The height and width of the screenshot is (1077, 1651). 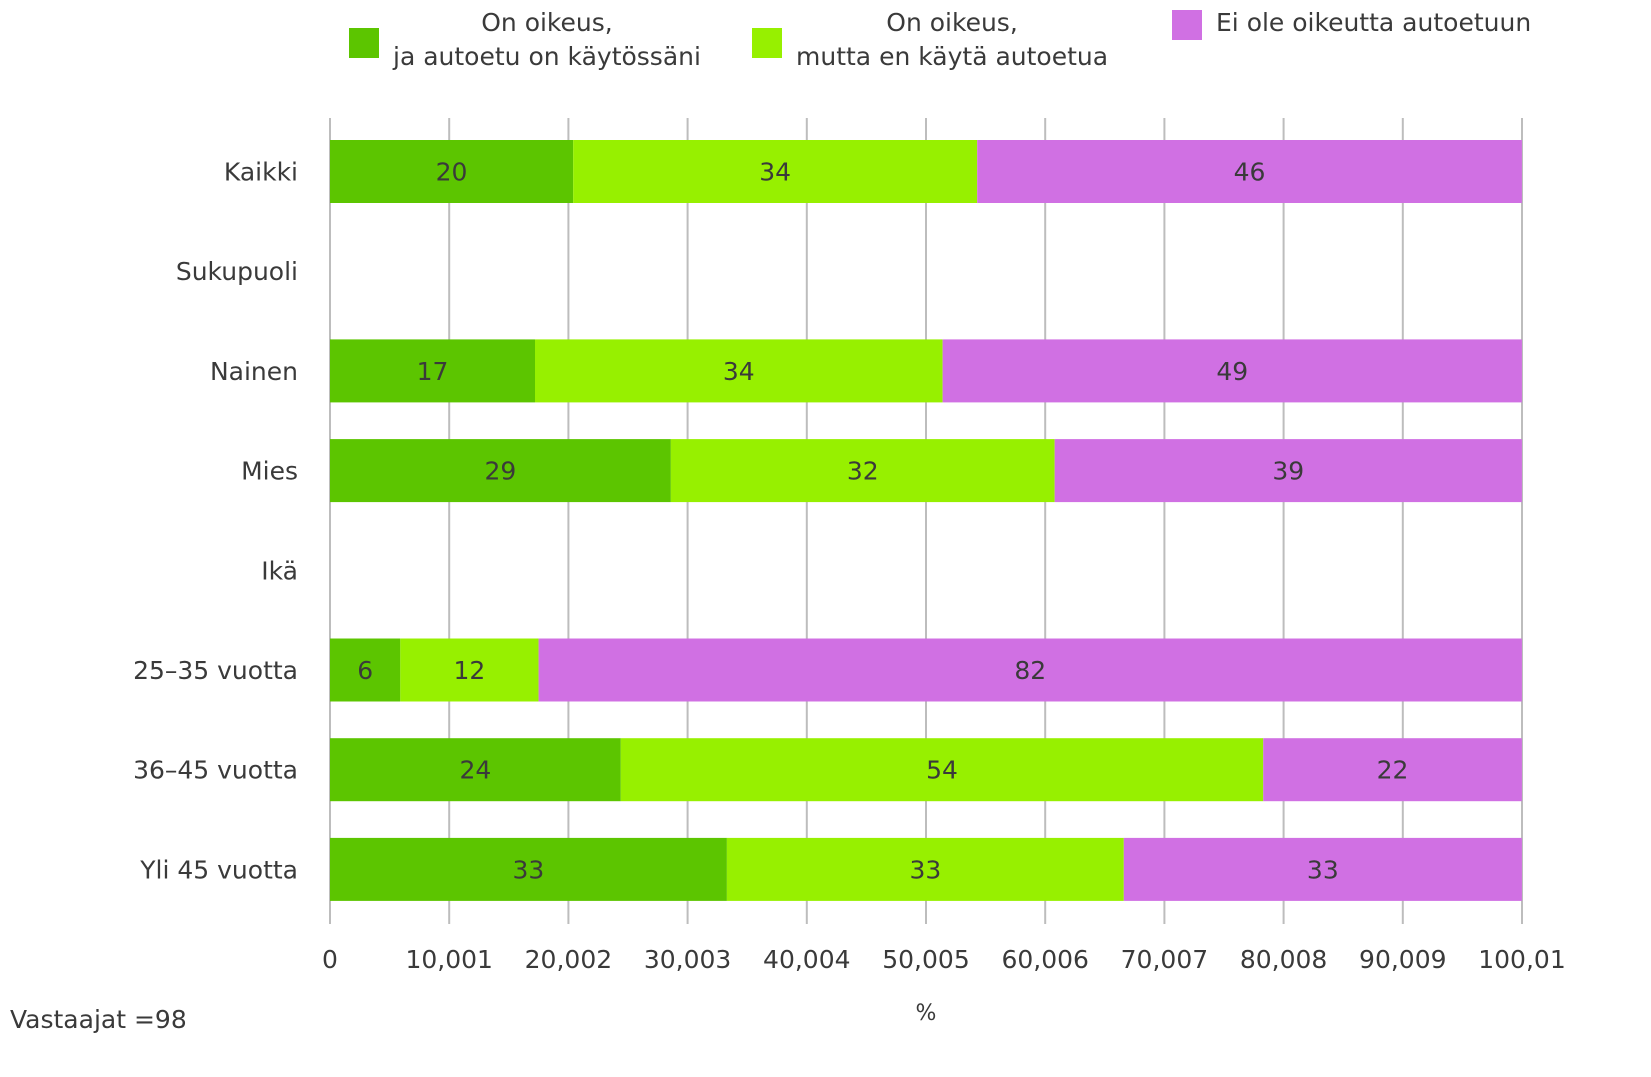 I want to click on bar-data-label: 54, so click(x=942, y=770).